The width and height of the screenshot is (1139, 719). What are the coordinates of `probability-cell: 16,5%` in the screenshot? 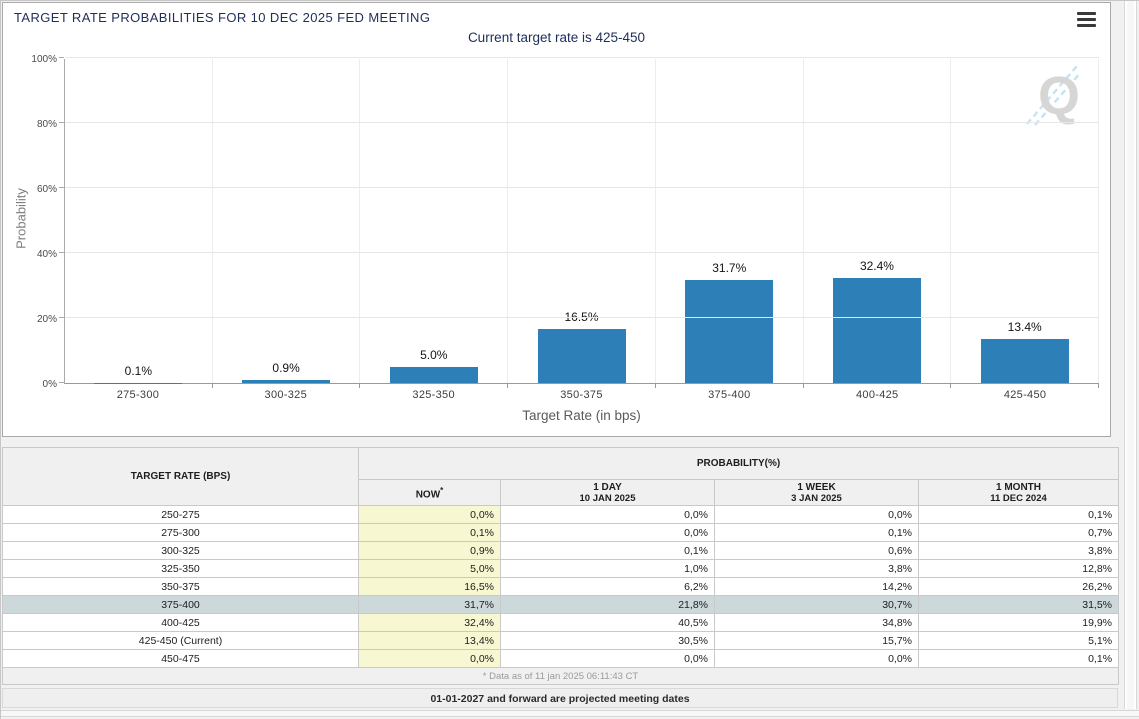 It's located at (429, 586).